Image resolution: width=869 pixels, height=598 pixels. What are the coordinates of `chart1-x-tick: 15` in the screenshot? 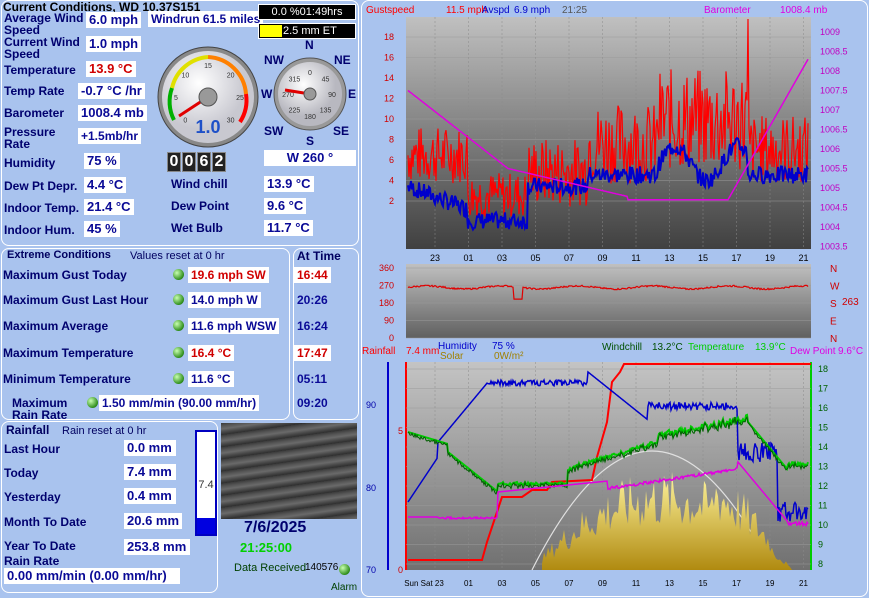 It's located at (703, 258).